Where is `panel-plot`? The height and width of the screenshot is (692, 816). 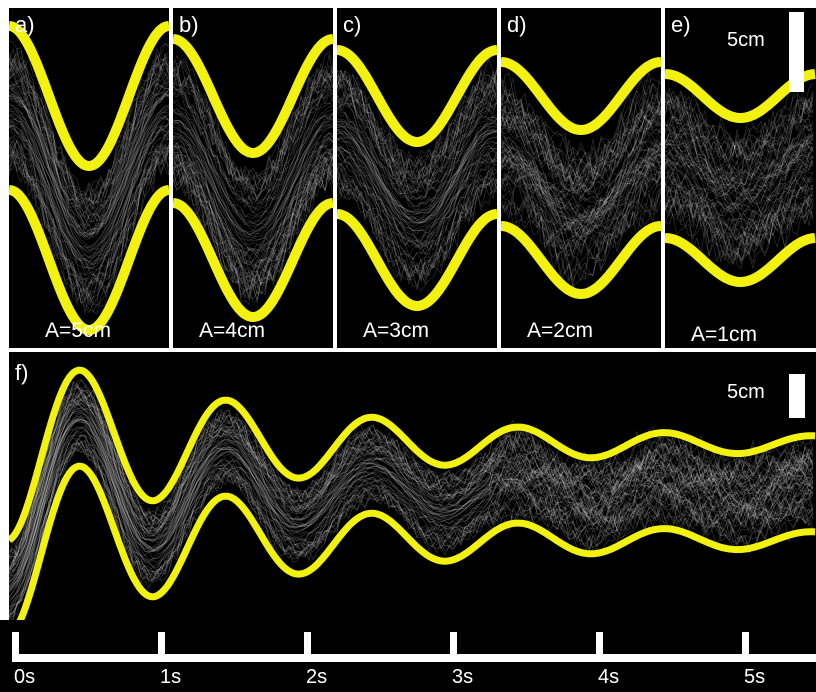 panel-plot is located at coordinates (253, 178).